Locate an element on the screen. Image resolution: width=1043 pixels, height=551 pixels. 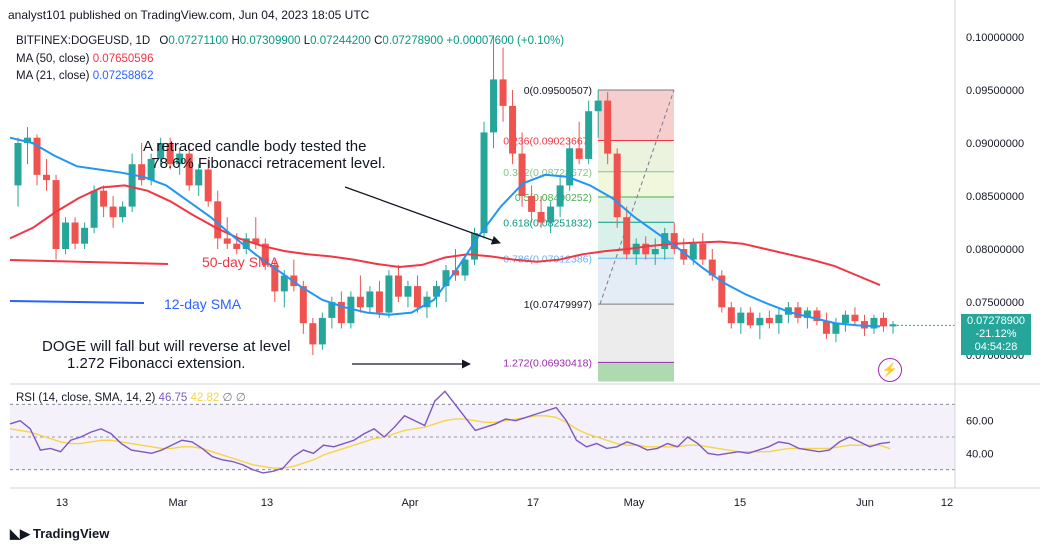
ma21-legend: MA (21, close) 0.07258862 is located at coordinates (84, 76).